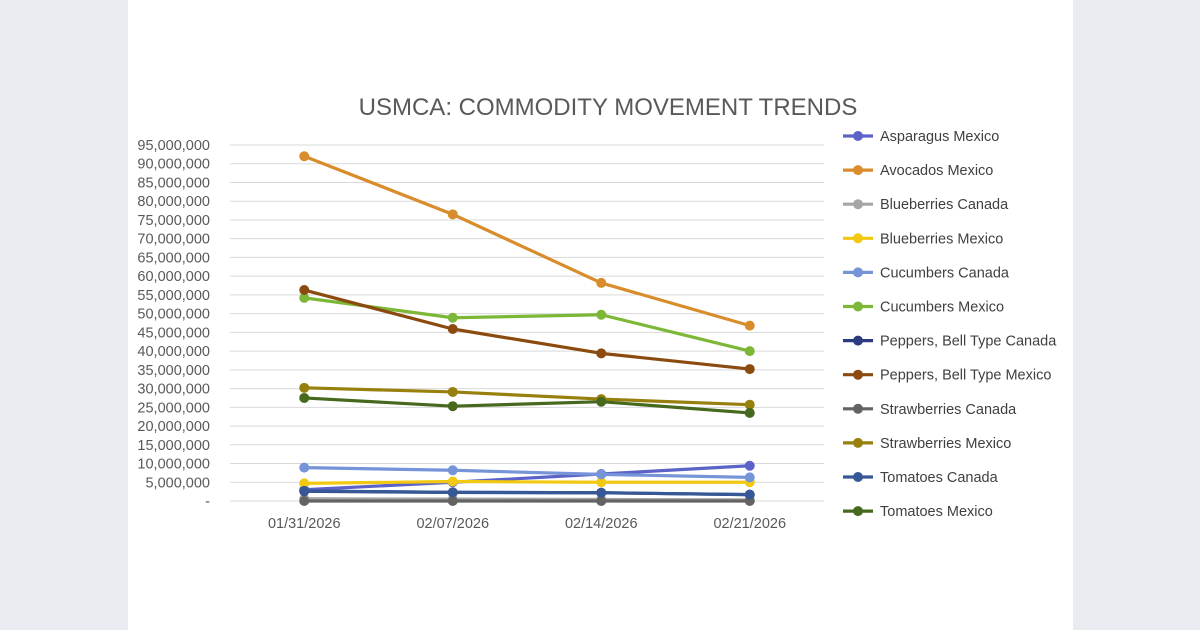 Image resolution: width=1200 pixels, height=630 pixels. Describe the element at coordinates (173, 165) in the screenshot. I see `y-tick-label: 90,000,000` at that location.